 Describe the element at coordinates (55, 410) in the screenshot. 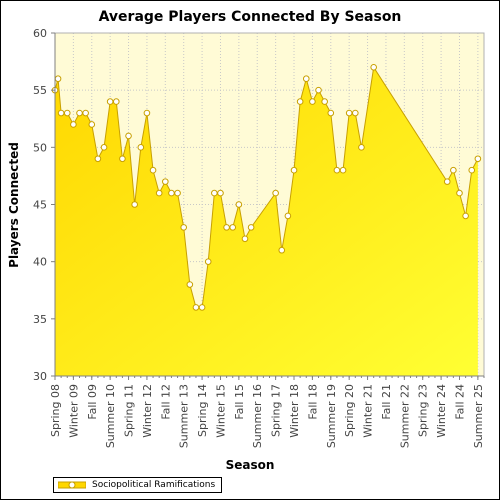

I see `x-tick-label: Spring 08` at that location.